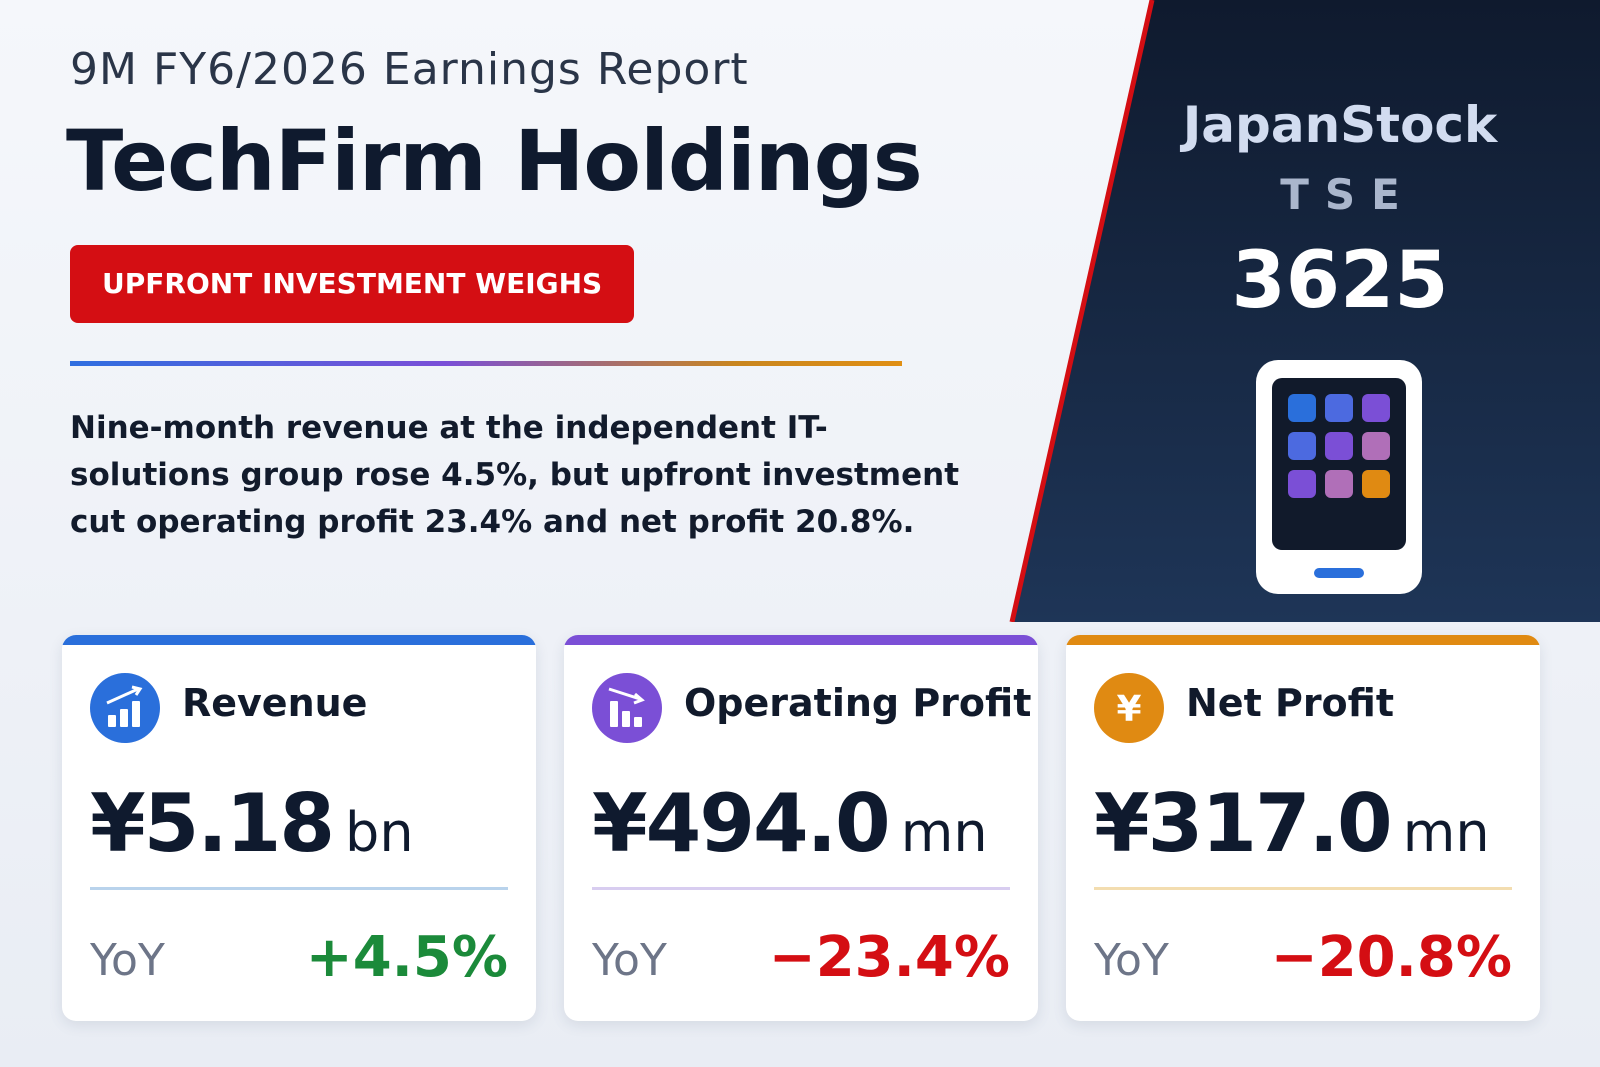  I want to click on value-unit: bn, so click(379, 832).